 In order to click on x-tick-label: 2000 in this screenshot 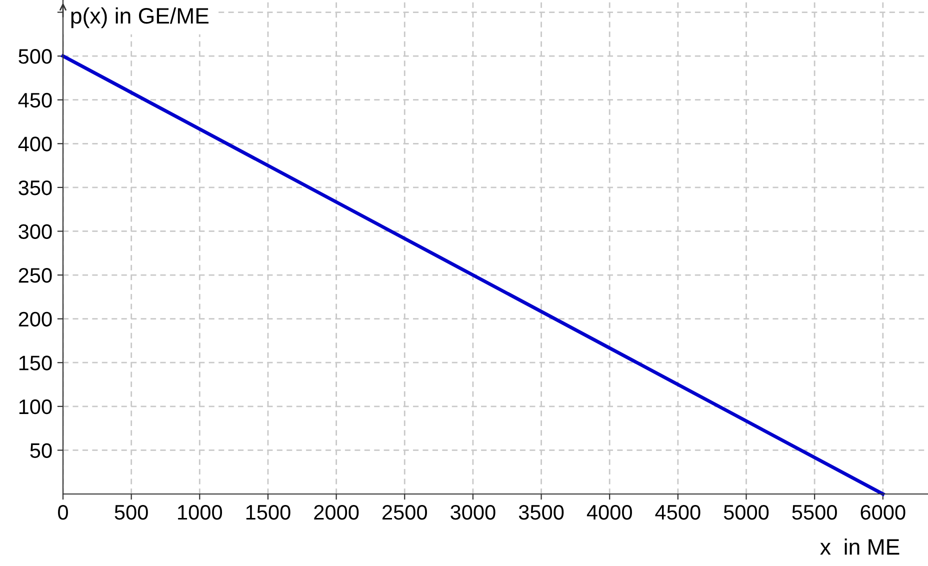, I will do `click(336, 512)`.